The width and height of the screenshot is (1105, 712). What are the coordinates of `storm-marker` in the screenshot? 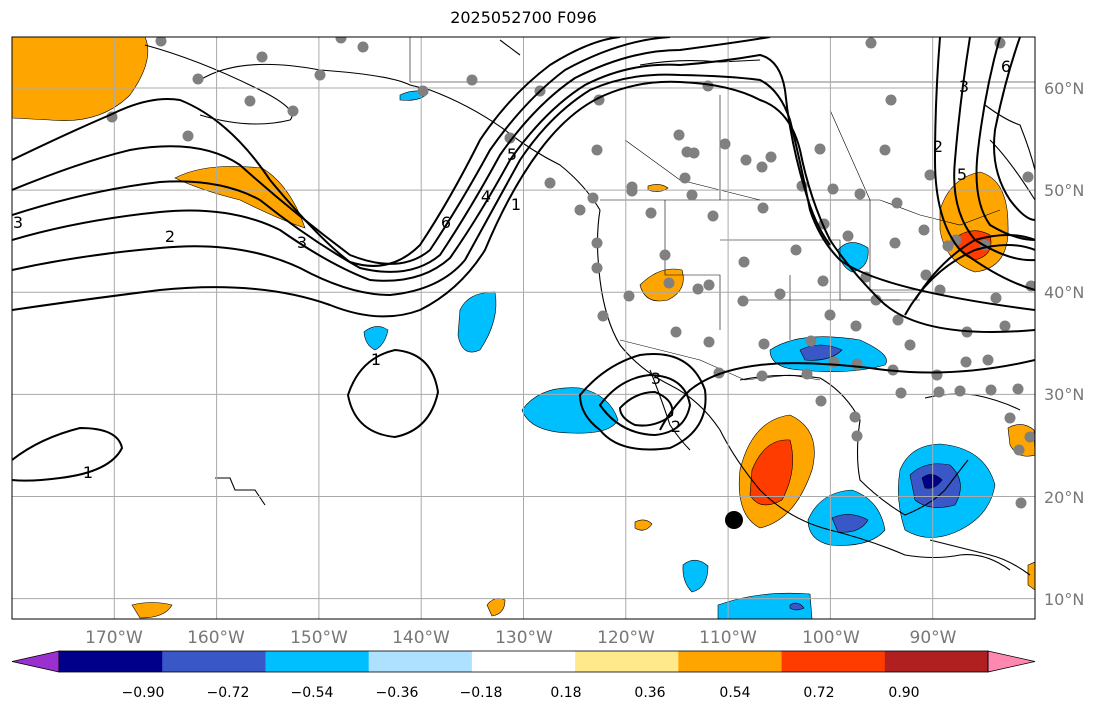 It's located at (734, 520).